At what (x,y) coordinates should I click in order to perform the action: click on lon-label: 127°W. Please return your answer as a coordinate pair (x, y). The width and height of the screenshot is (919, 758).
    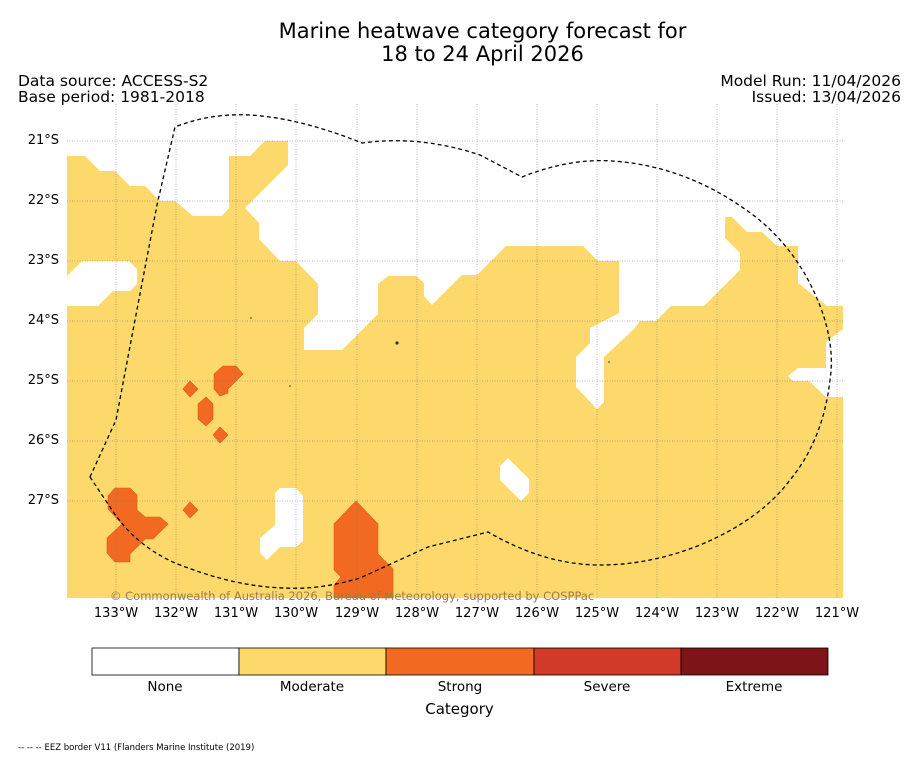
    Looking at the image, I should click on (477, 613).